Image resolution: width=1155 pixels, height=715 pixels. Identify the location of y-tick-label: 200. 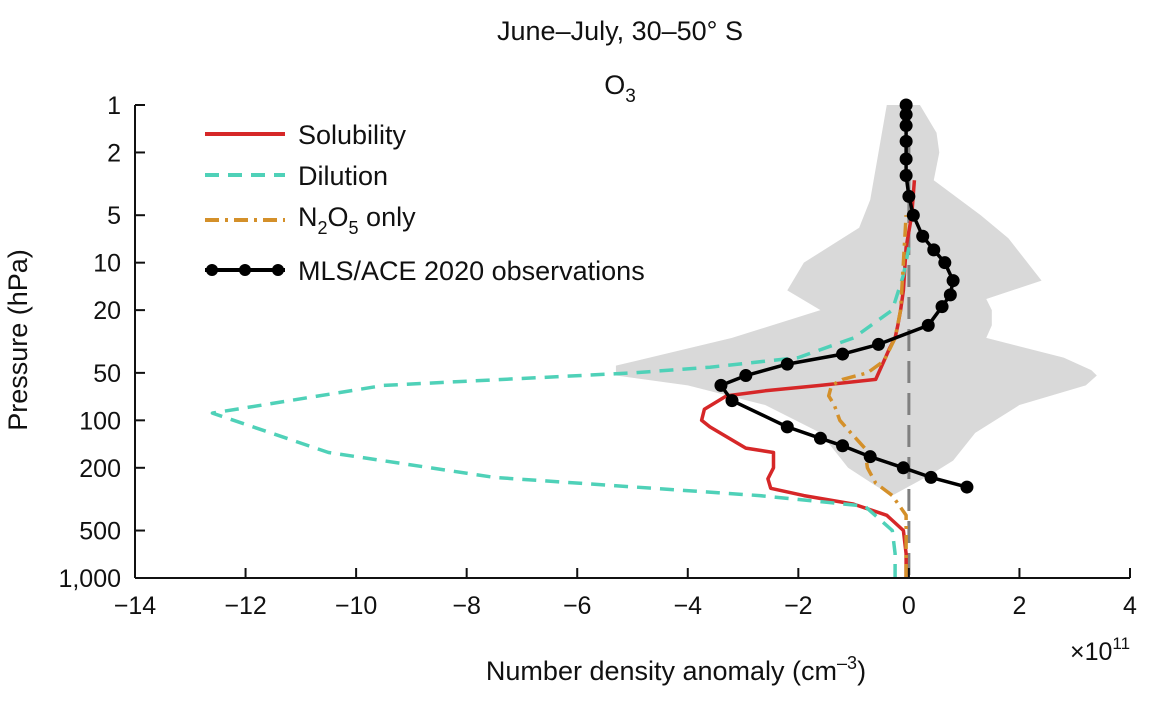
(100, 469).